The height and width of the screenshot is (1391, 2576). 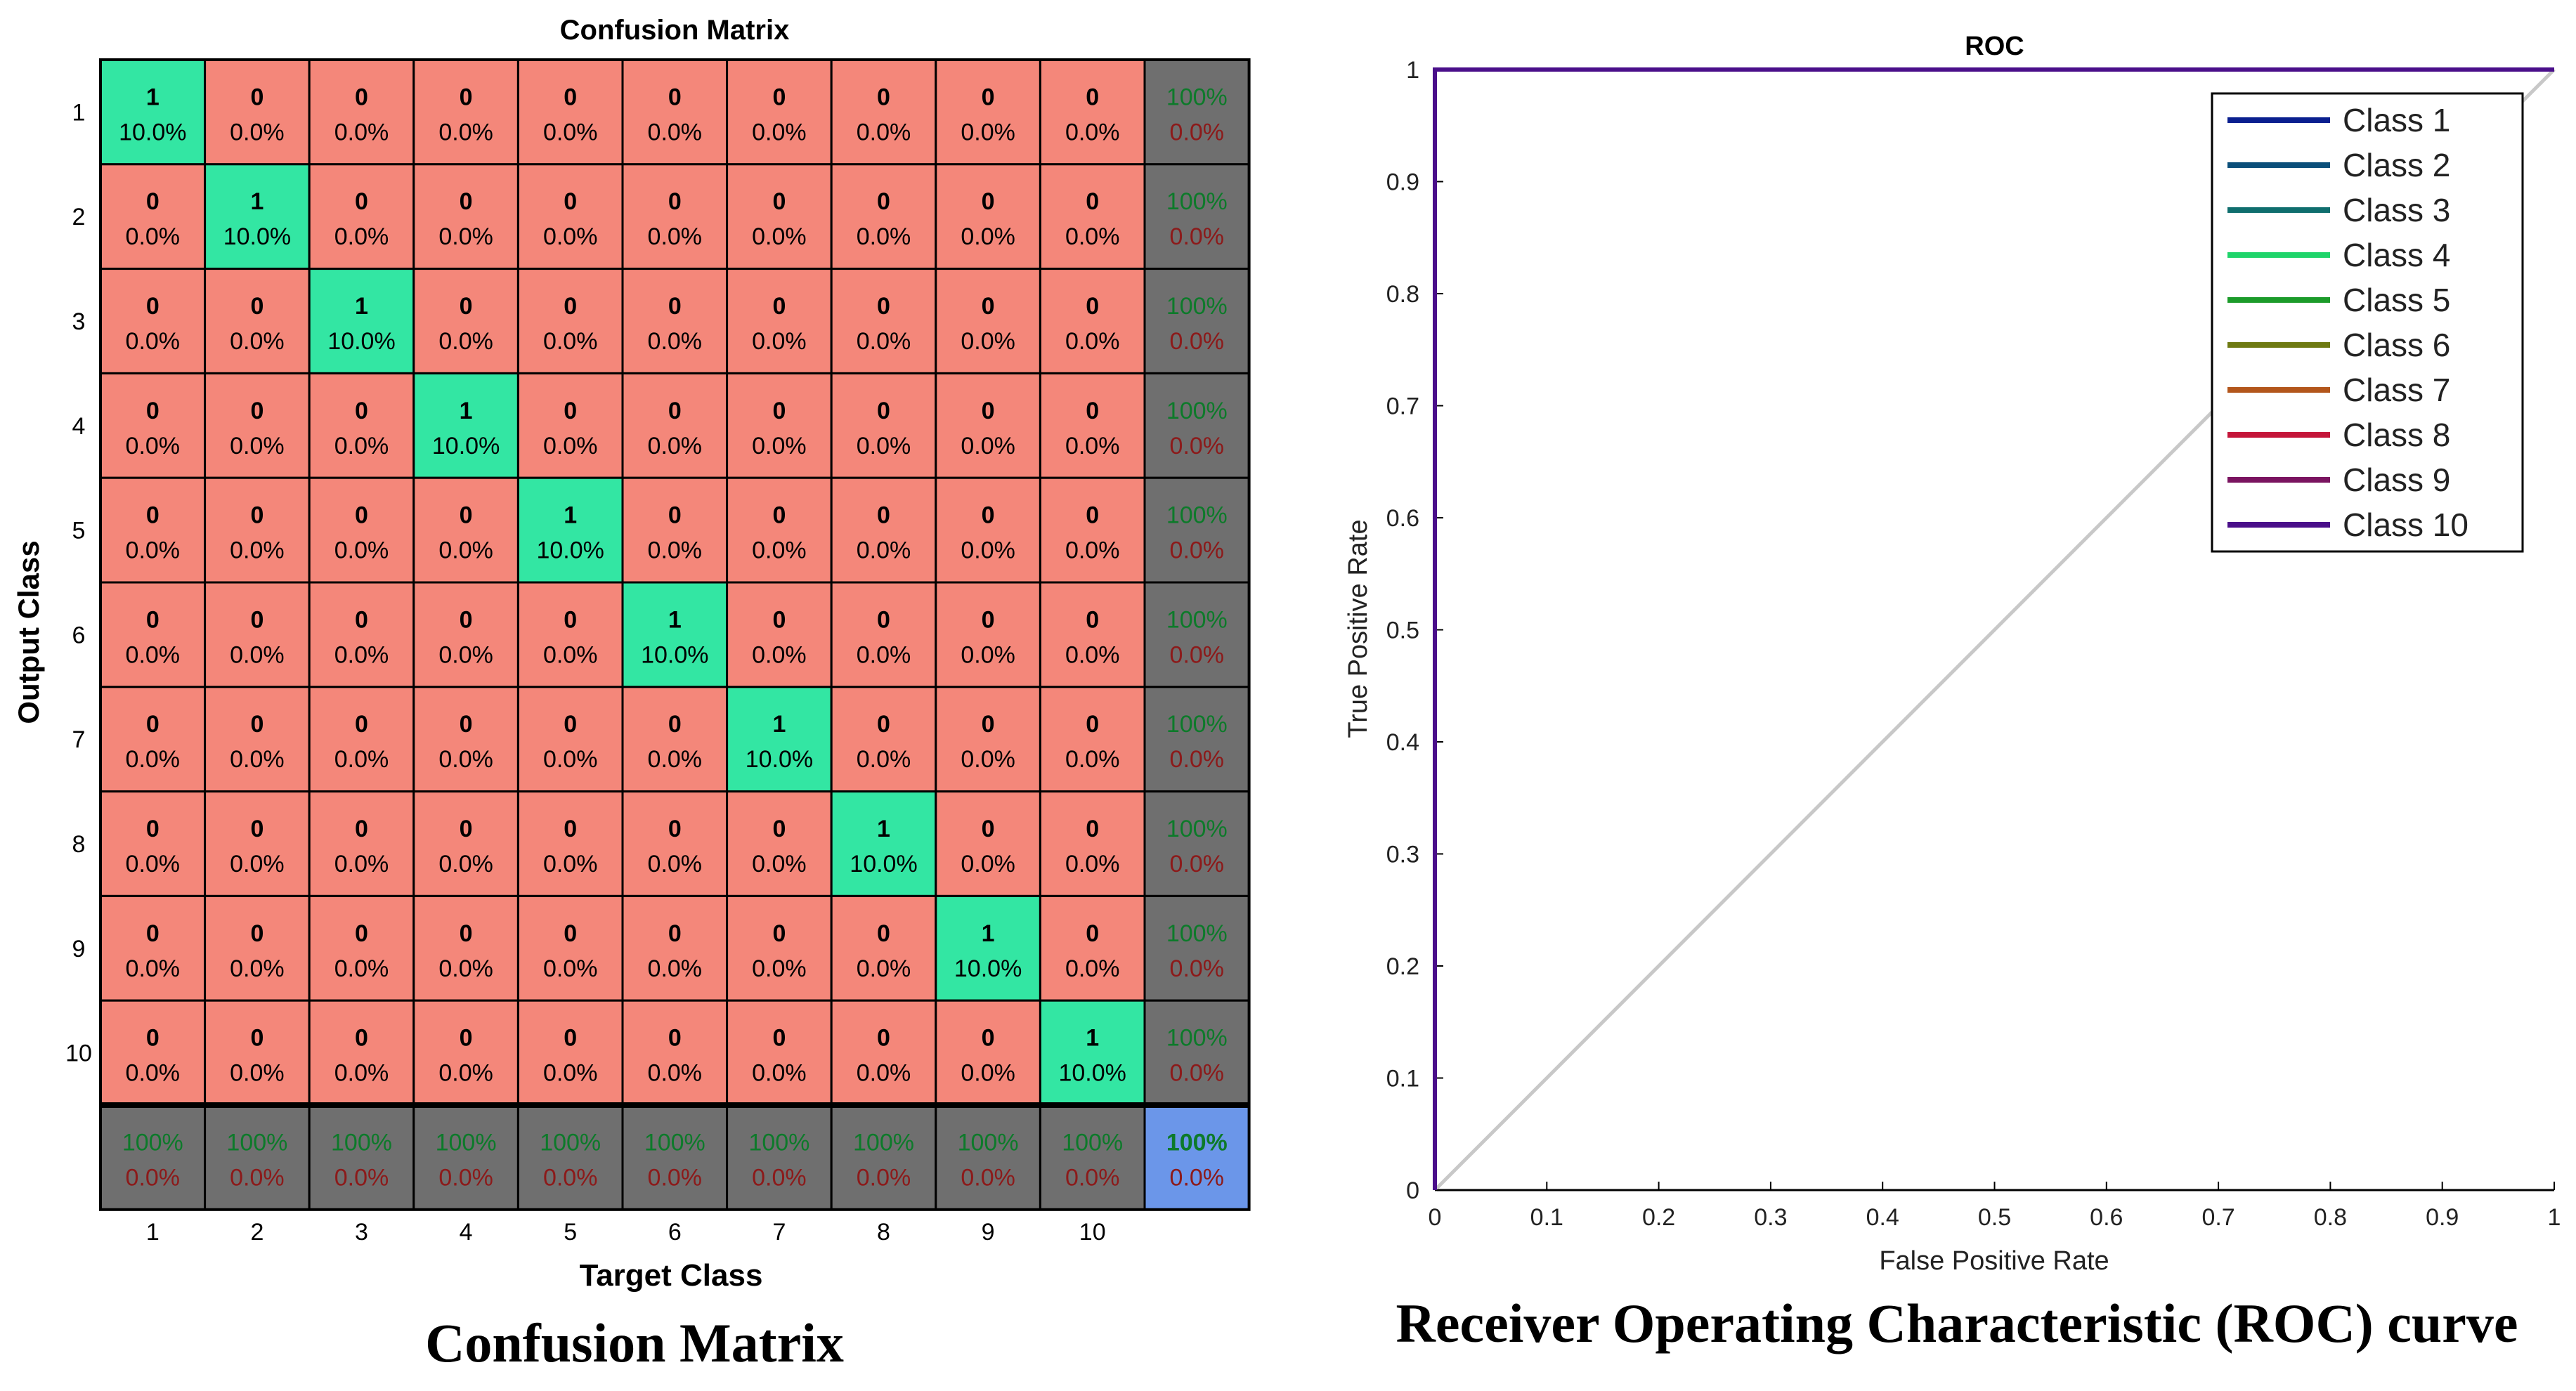 What do you see at coordinates (570, 1233) in the screenshot?
I see `column-label: 5` at bounding box center [570, 1233].